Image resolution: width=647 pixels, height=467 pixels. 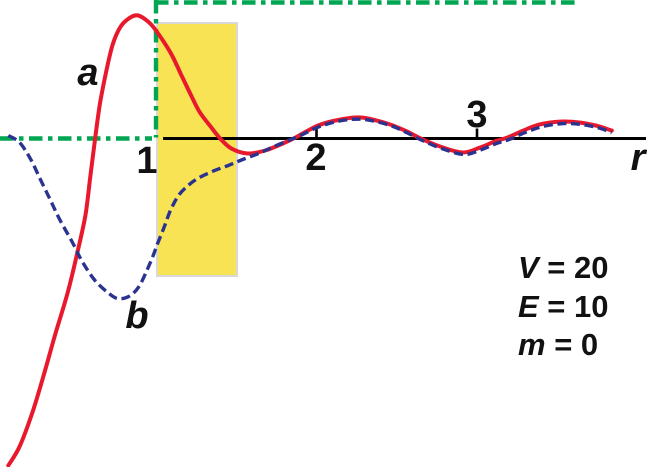 I want to click on tick-label-2: 2, so click(x=315, y=158).